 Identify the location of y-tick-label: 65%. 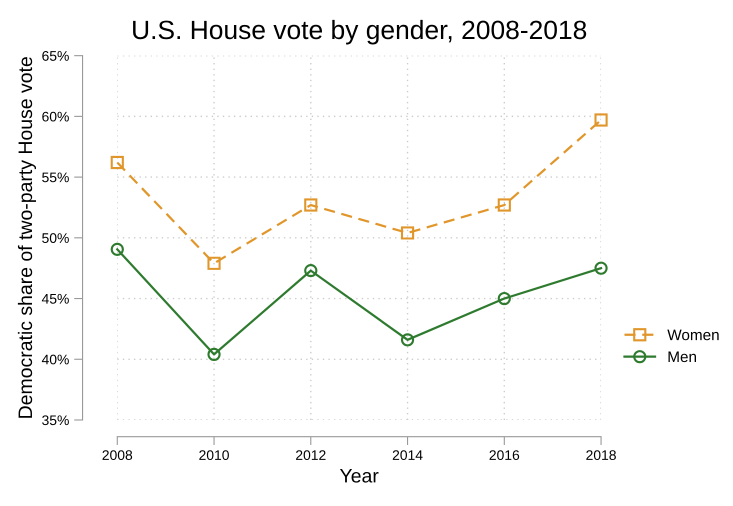
(55, 55).